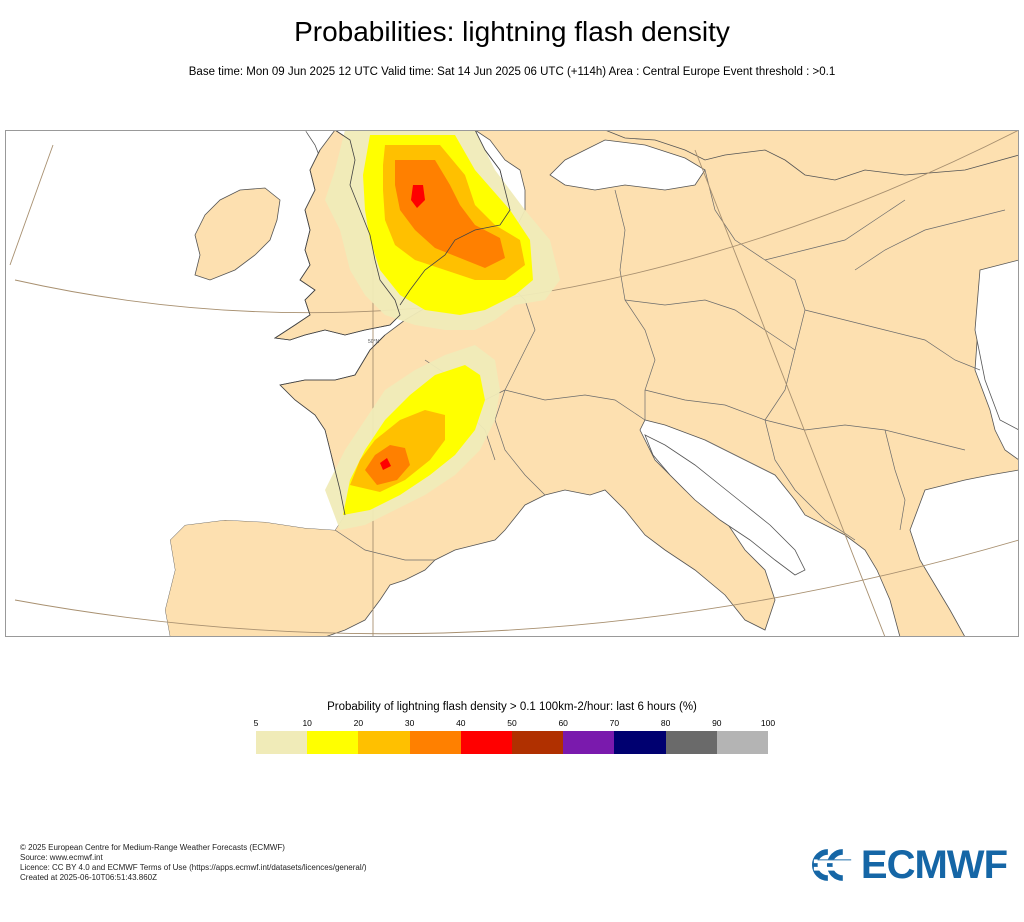 The image size is (1024, 922). I want to click on legend-tick: 40, so click(461, 723).